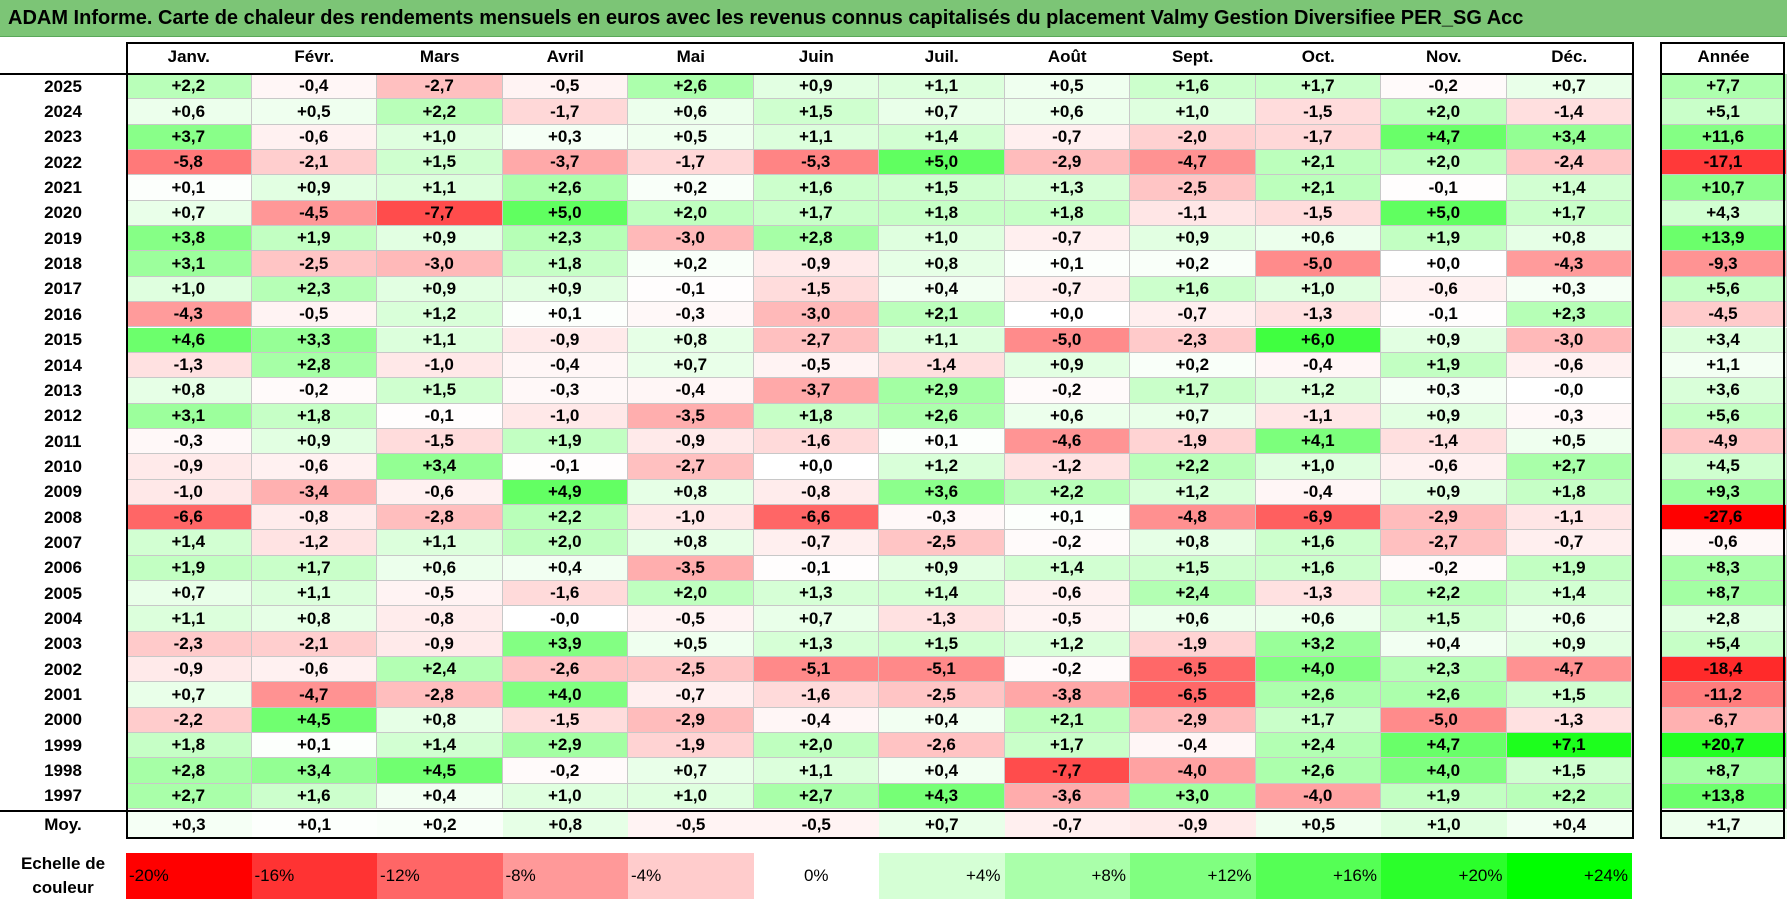 This screenshot has height=912, width=1787. I want to click on scale-swatch: +8%, so click(1067, 876).